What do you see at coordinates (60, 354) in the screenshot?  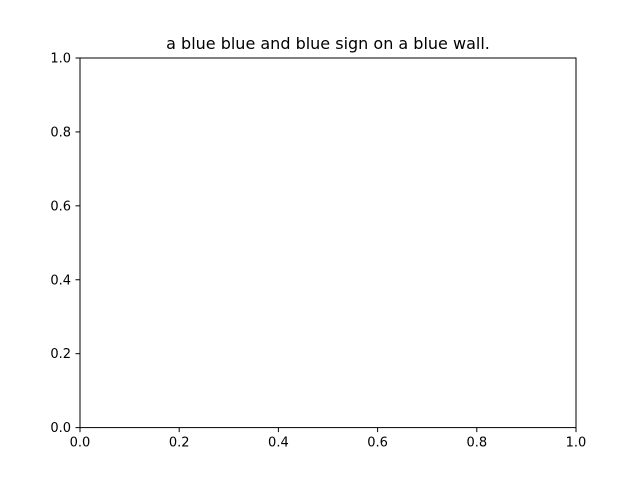 I see `y-tick-label: 0.2` at bounding box center [60, 354].